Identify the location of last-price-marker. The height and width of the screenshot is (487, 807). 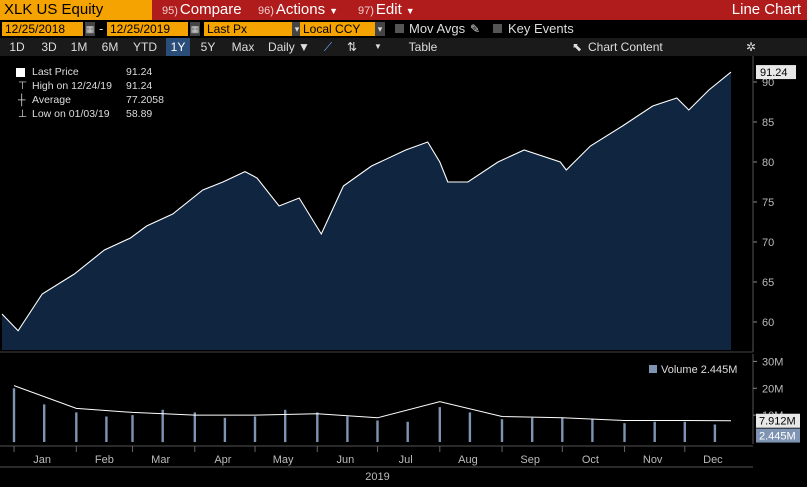
(776, 72).